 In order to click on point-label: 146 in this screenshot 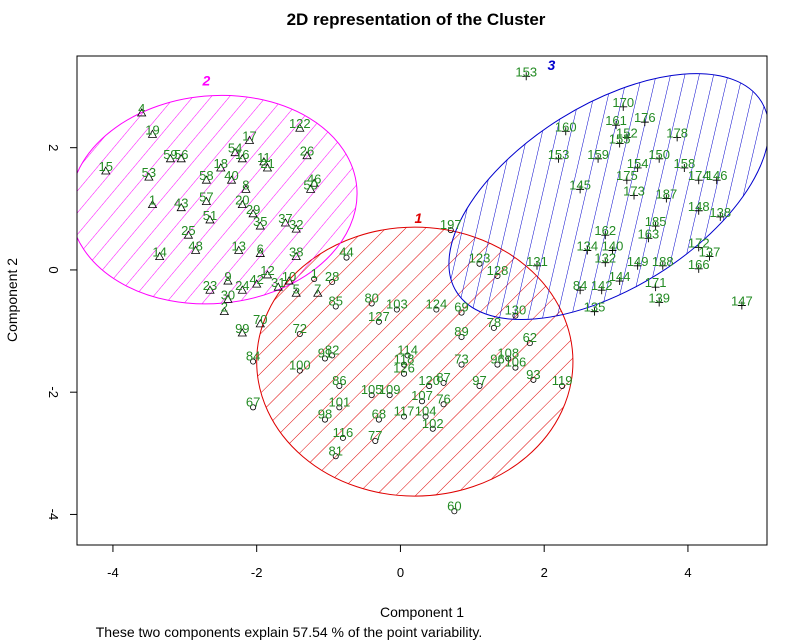, I will do `click(717, 175)`.